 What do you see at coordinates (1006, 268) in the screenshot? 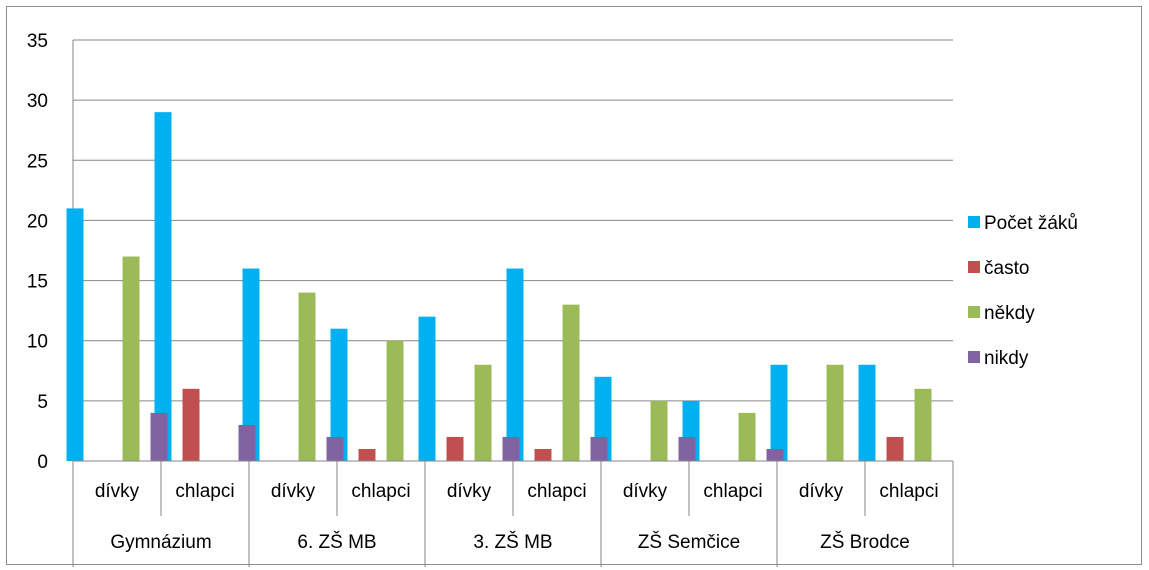
I see `legend-label: často` at bounding box center [1006, 268].